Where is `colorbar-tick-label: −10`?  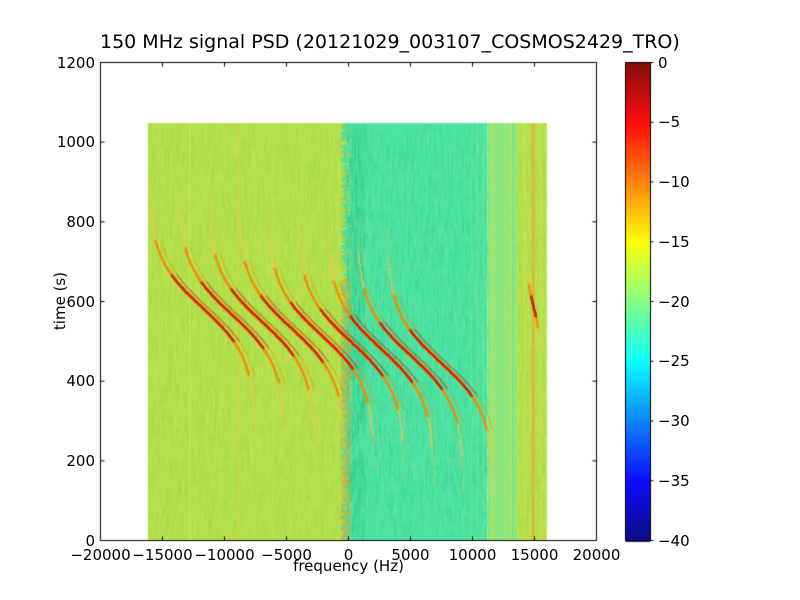 colorbar-tick-label: −10 is located at coordinates (674, 182).